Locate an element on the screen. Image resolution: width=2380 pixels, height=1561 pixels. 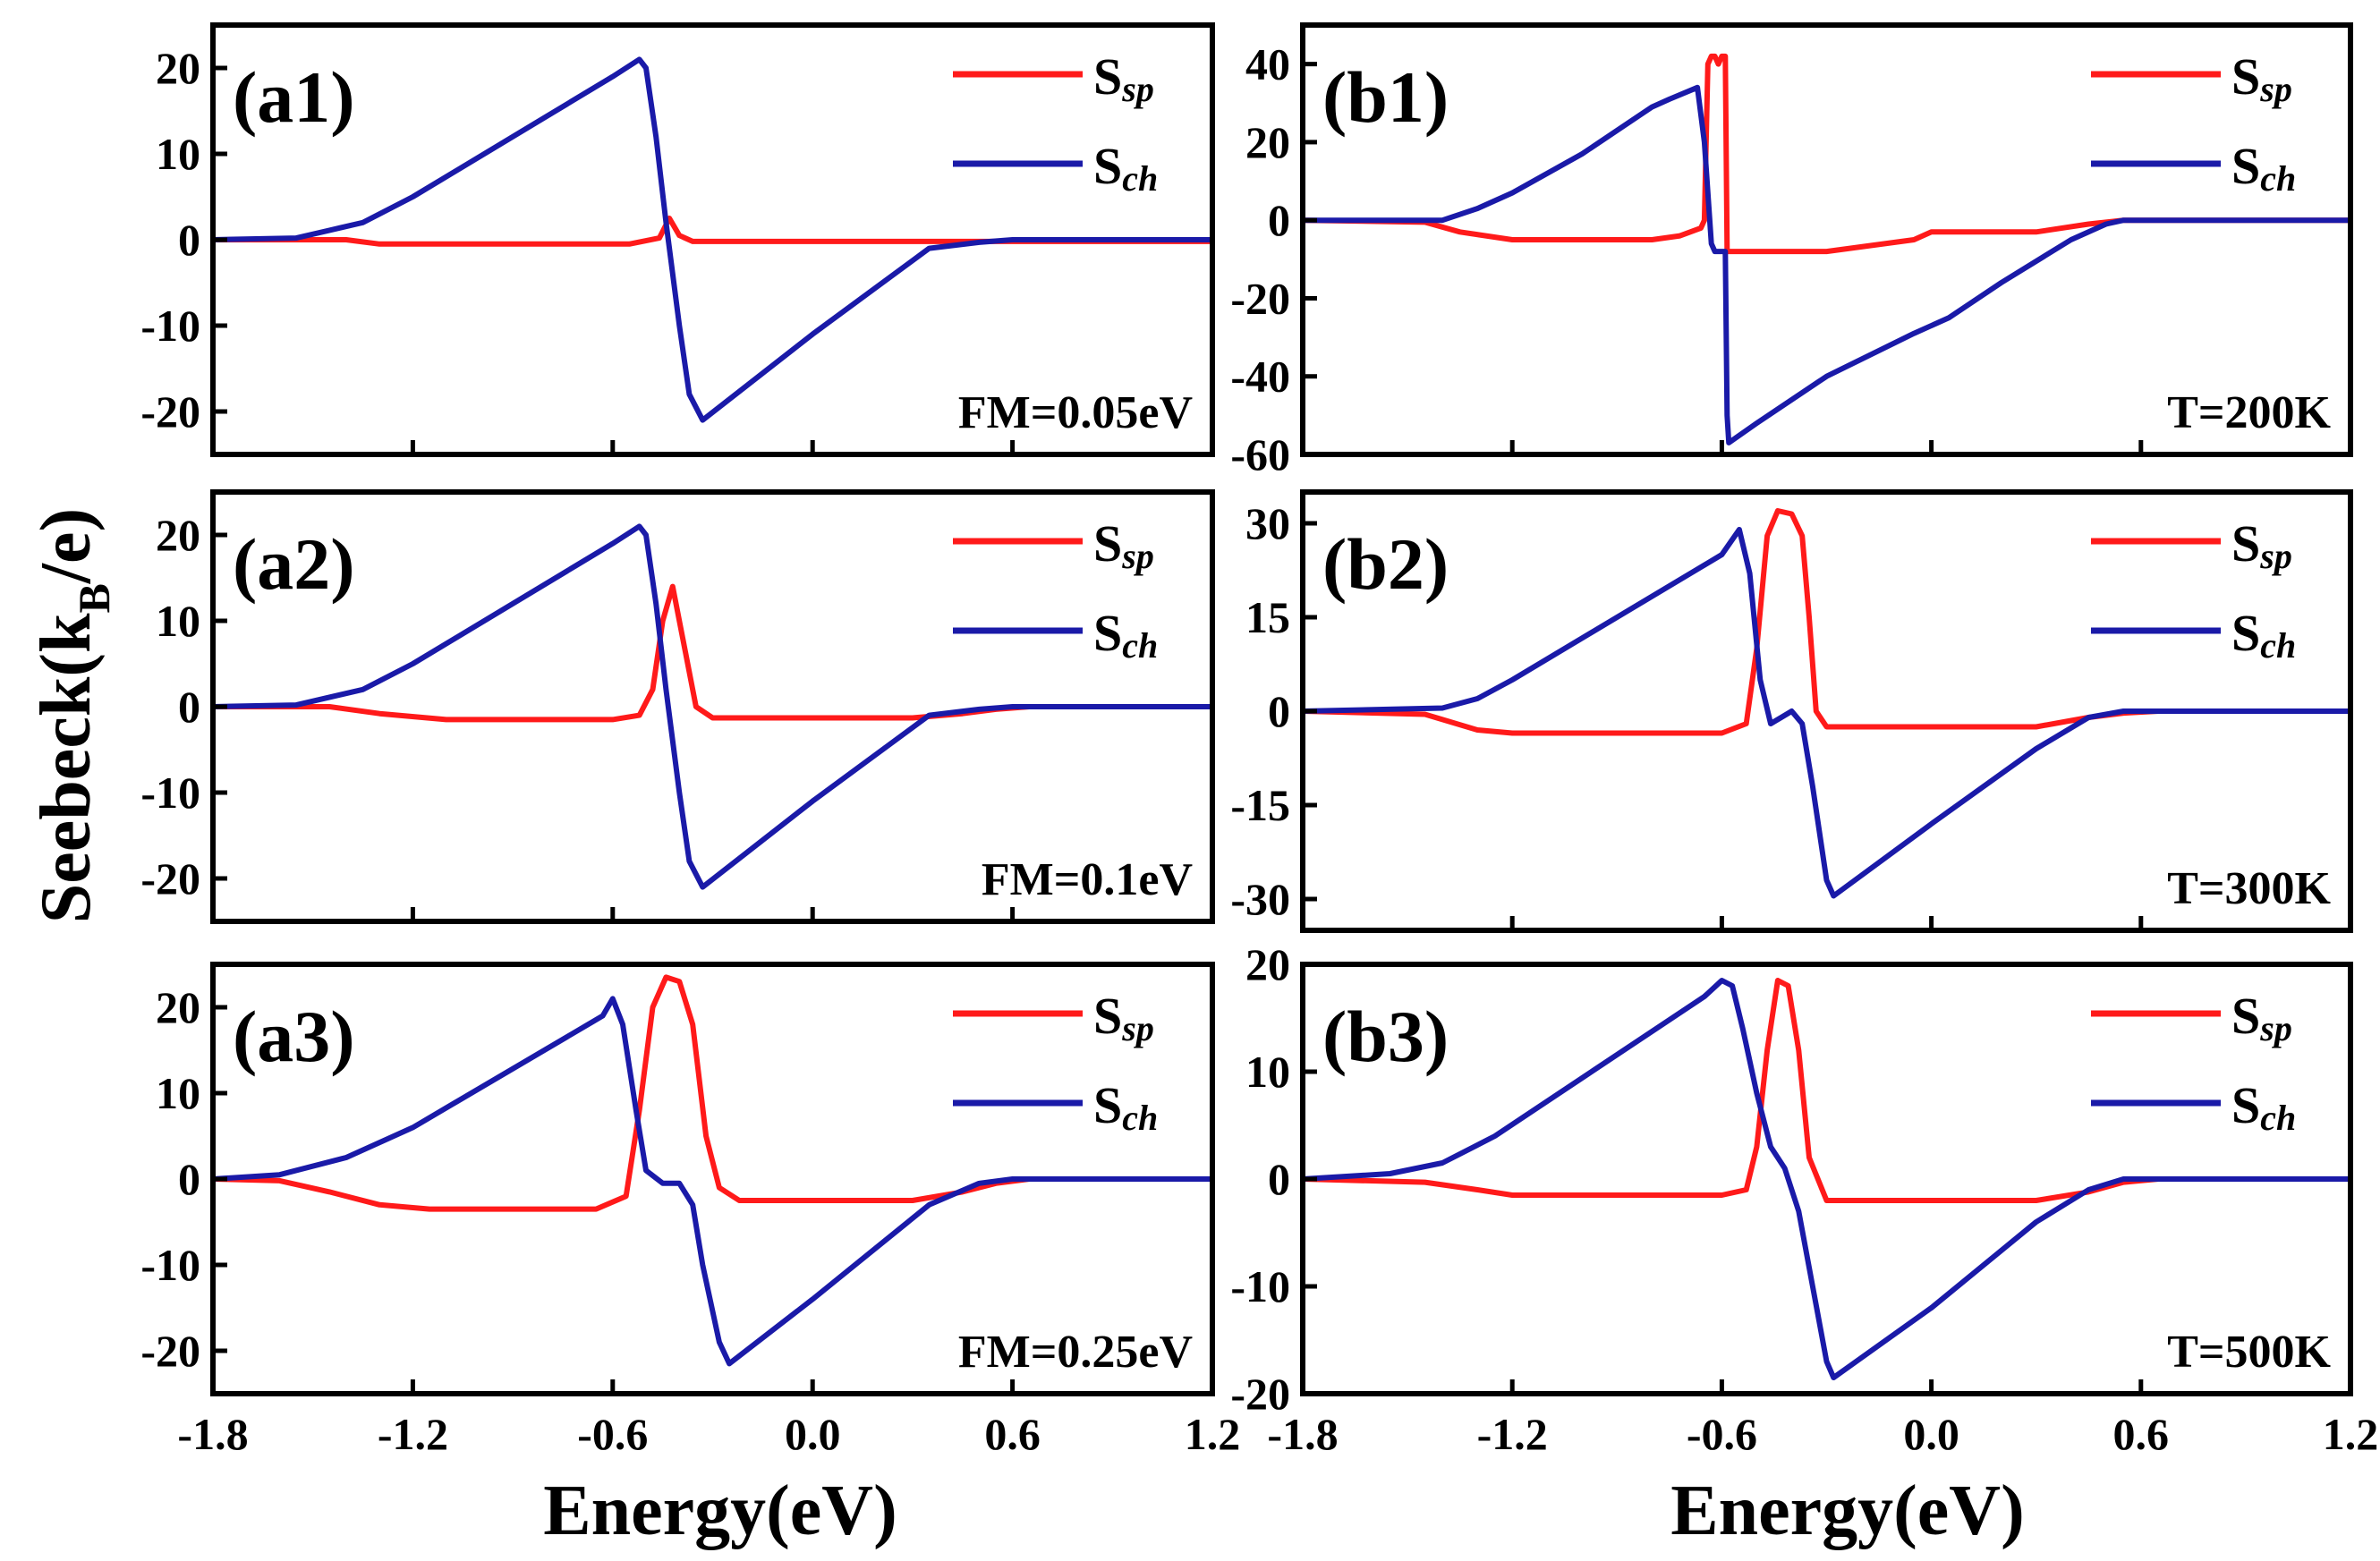
y-tick-label-b1: -60 is located at coordinates (1260, 454).